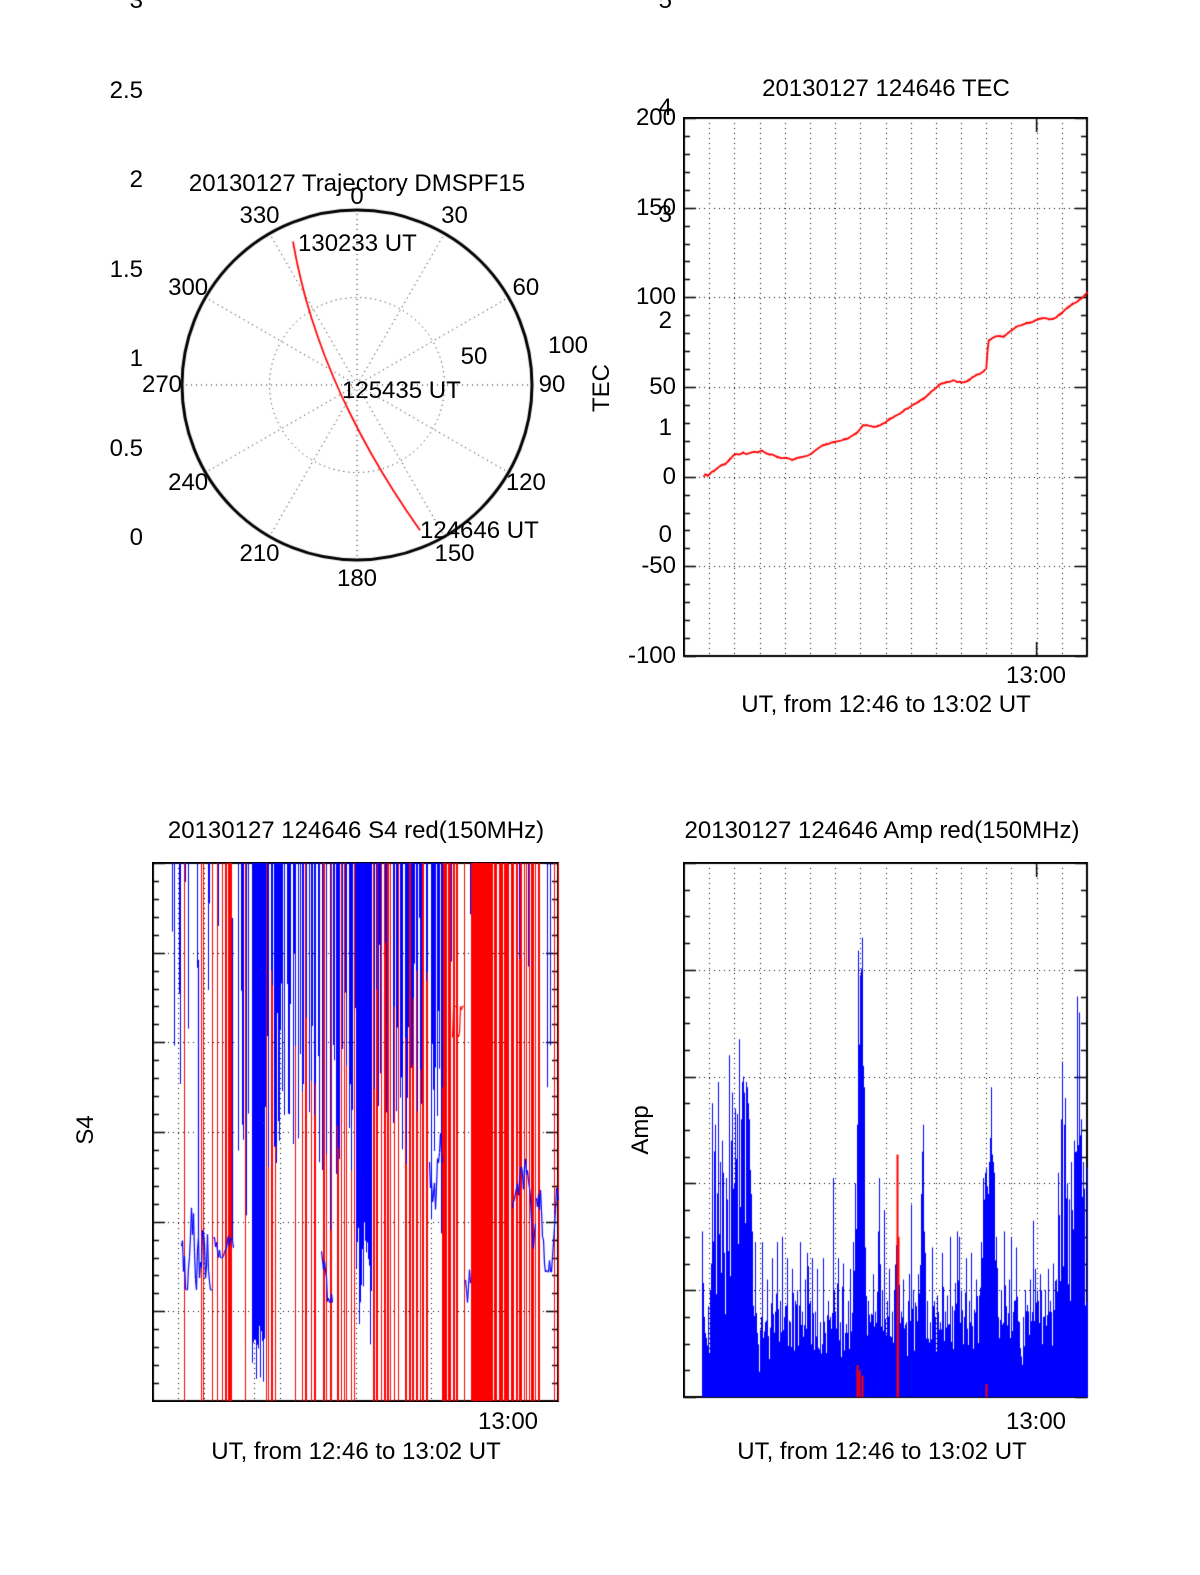 This screenshot has height=1575, width=1200. What do you see at coordinates (665, 321) in the screenshot?
I see `amp-ytick-2: 2` at bounding box center [665, 321].